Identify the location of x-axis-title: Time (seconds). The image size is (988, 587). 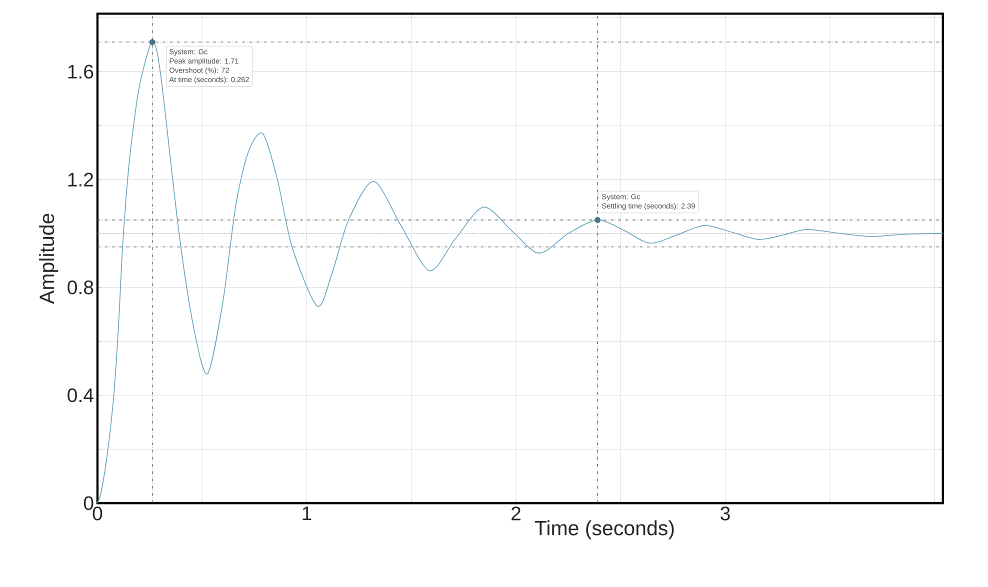
(604, 530).